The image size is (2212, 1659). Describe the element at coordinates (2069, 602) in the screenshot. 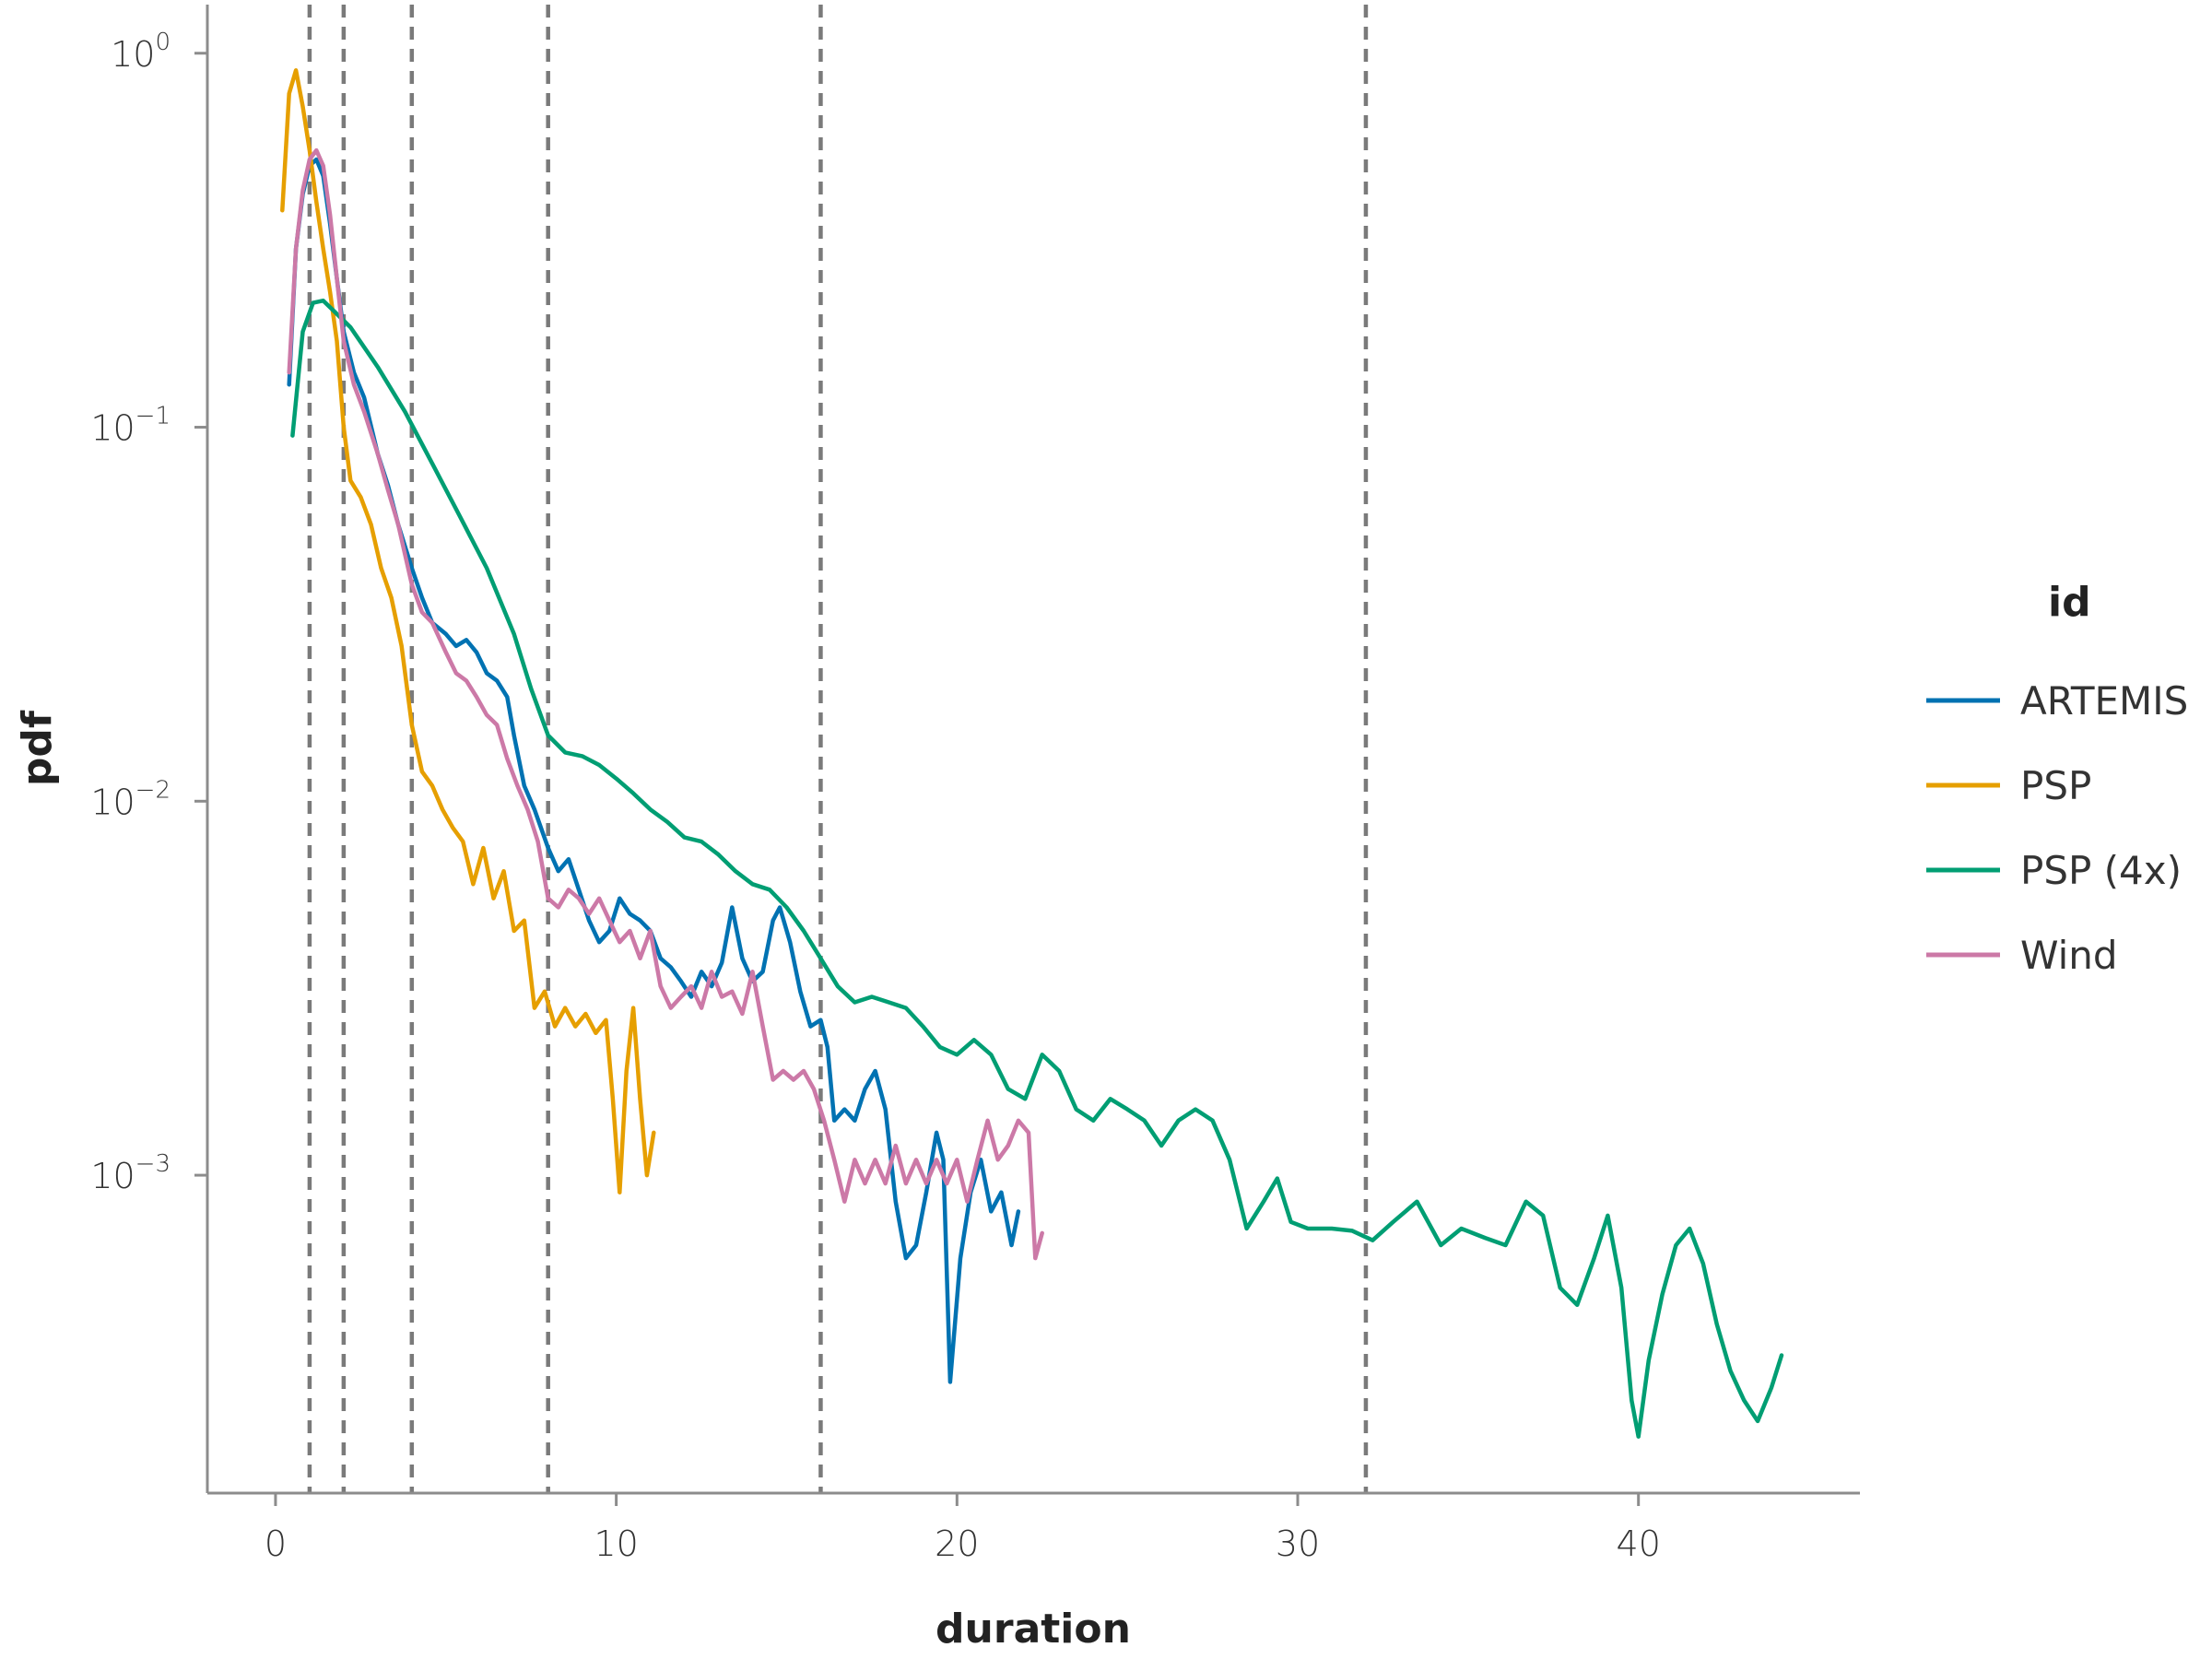

I see `legend-title: id` at that location.